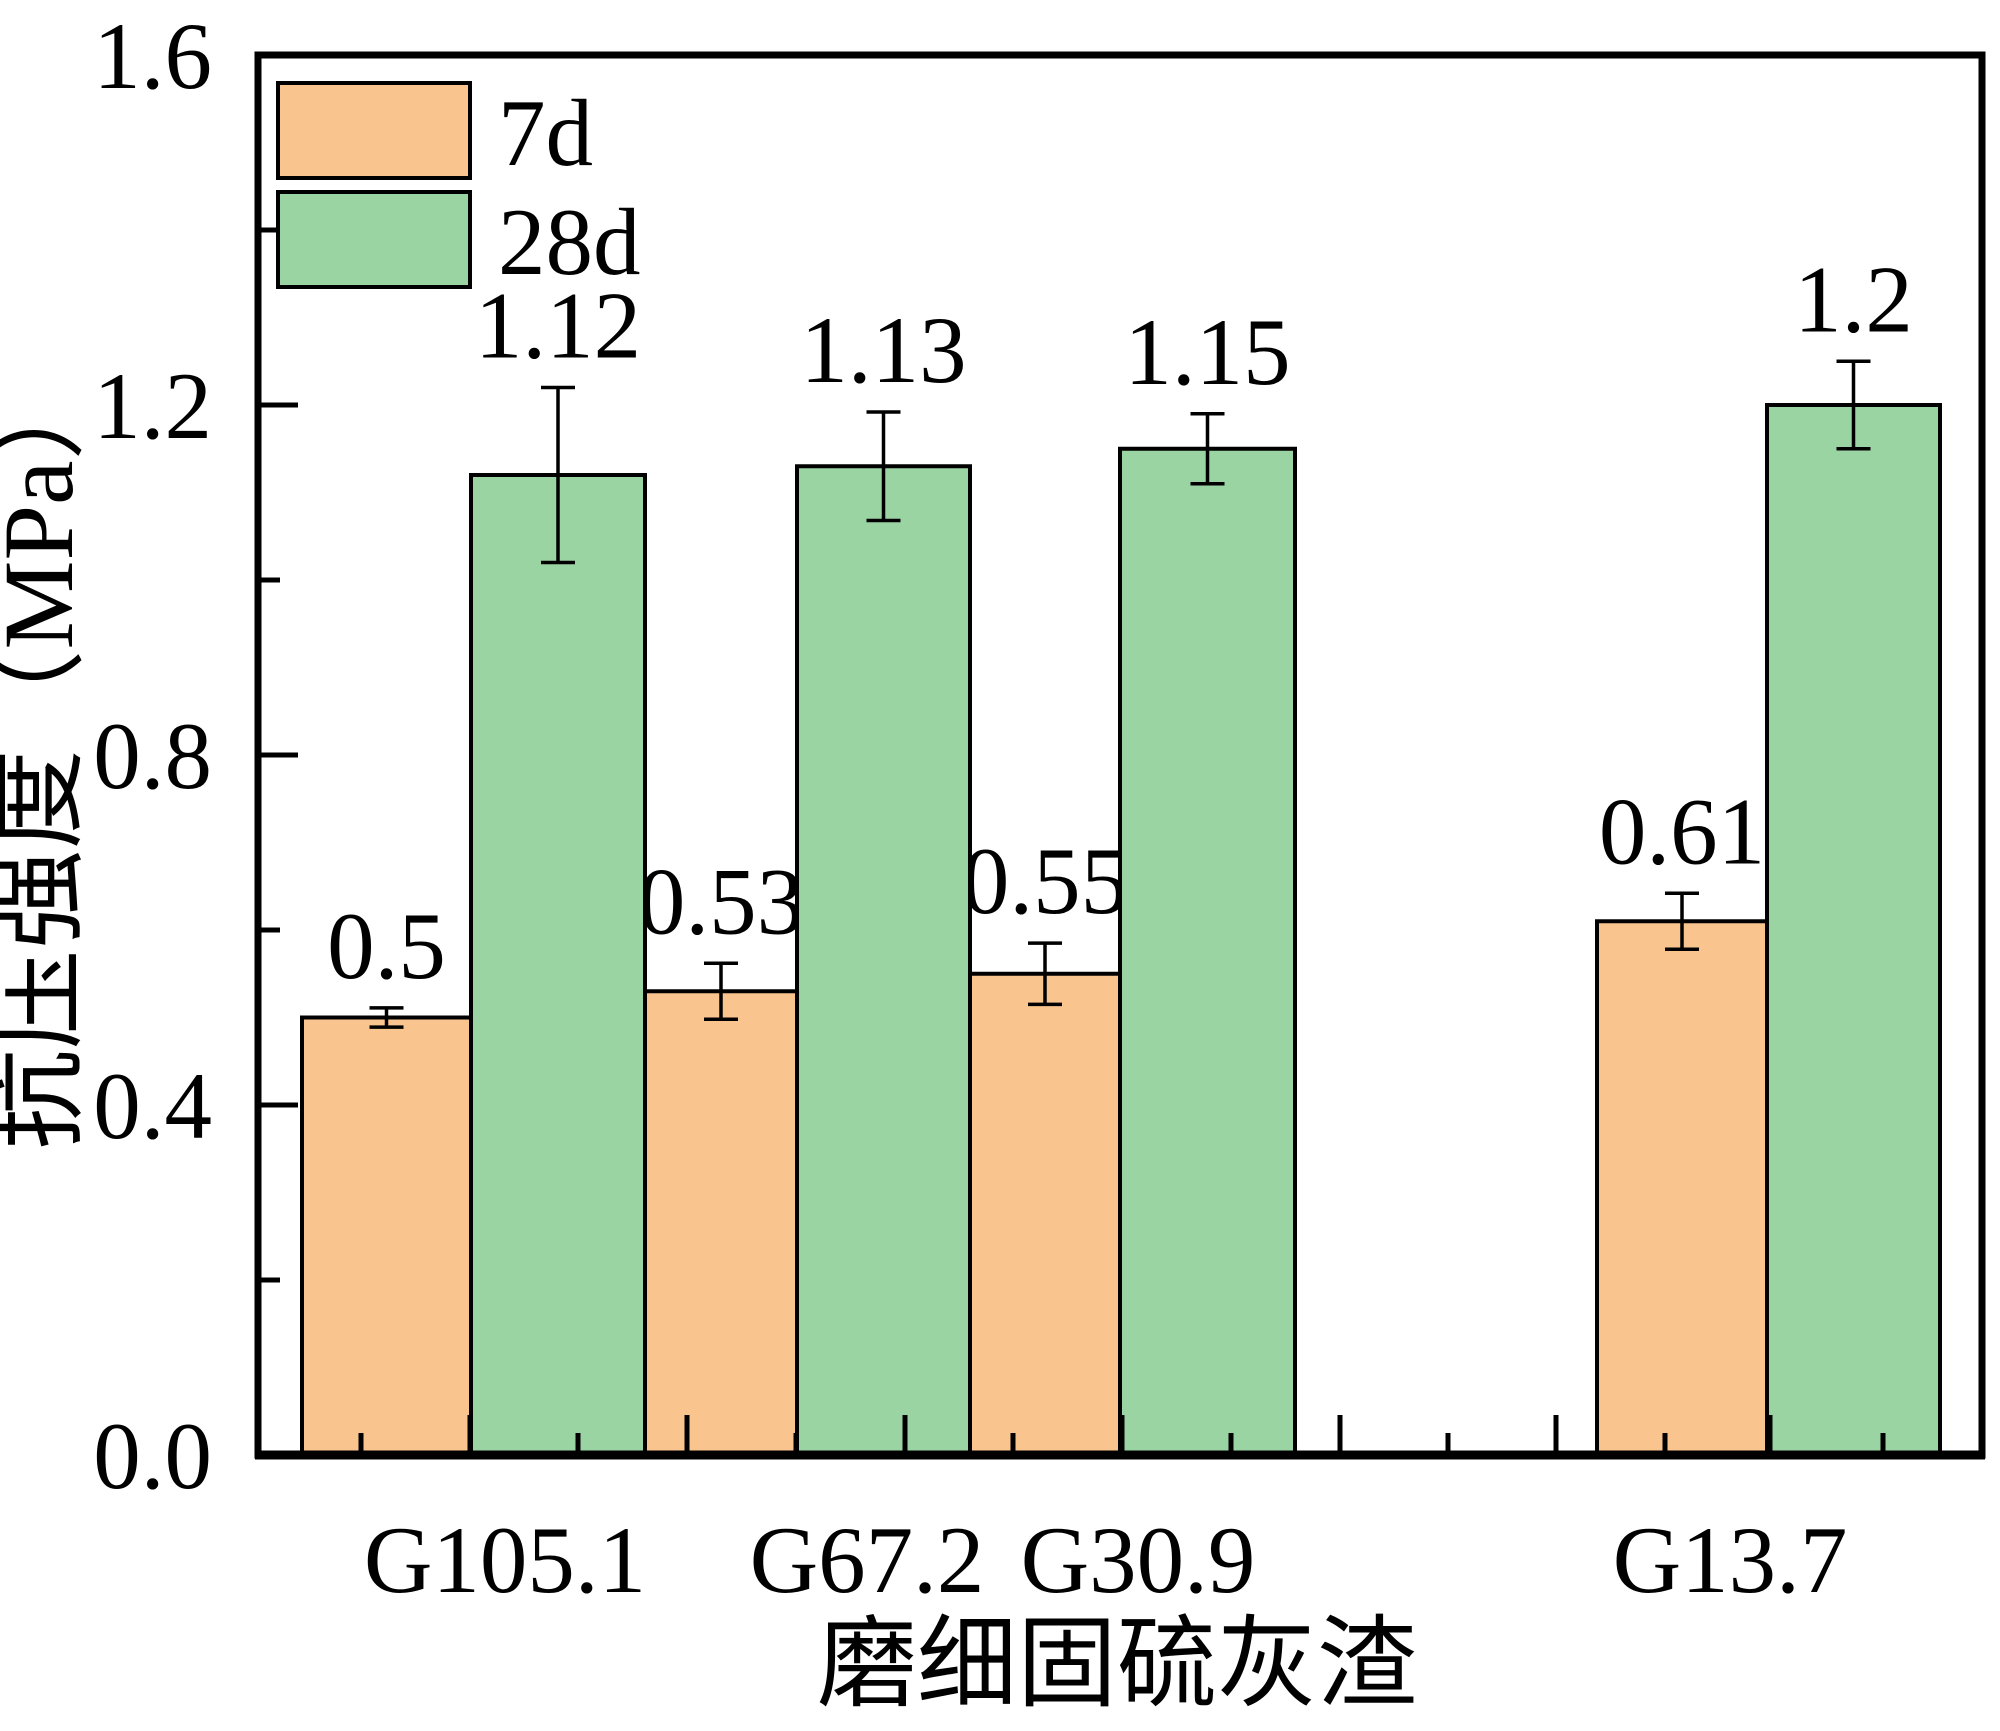  What do you see at coordinates (152, 406) in the screenshot?
I see `y-tick-label-1.2: 1.2` at bounding box center [152, 406].